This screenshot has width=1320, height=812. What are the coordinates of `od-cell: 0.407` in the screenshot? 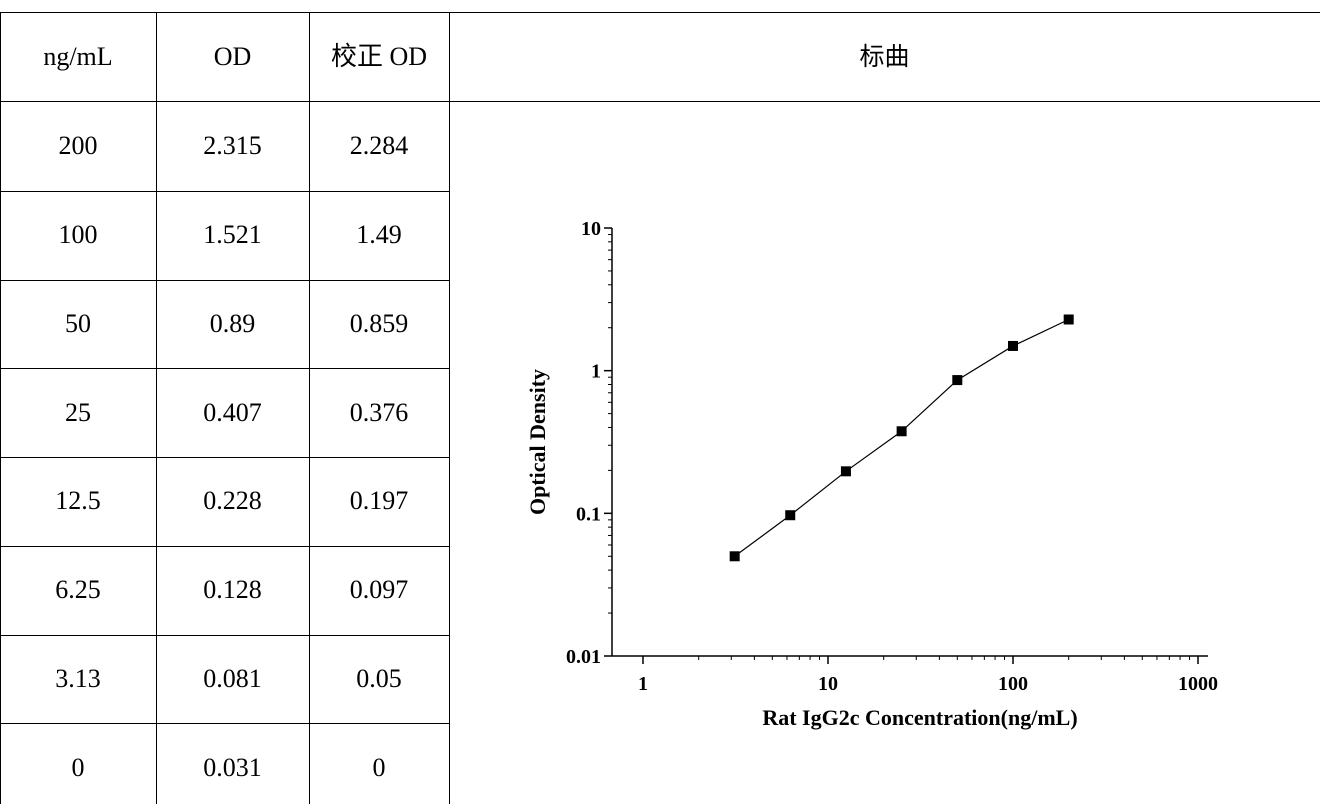 It's located at (232, 412).